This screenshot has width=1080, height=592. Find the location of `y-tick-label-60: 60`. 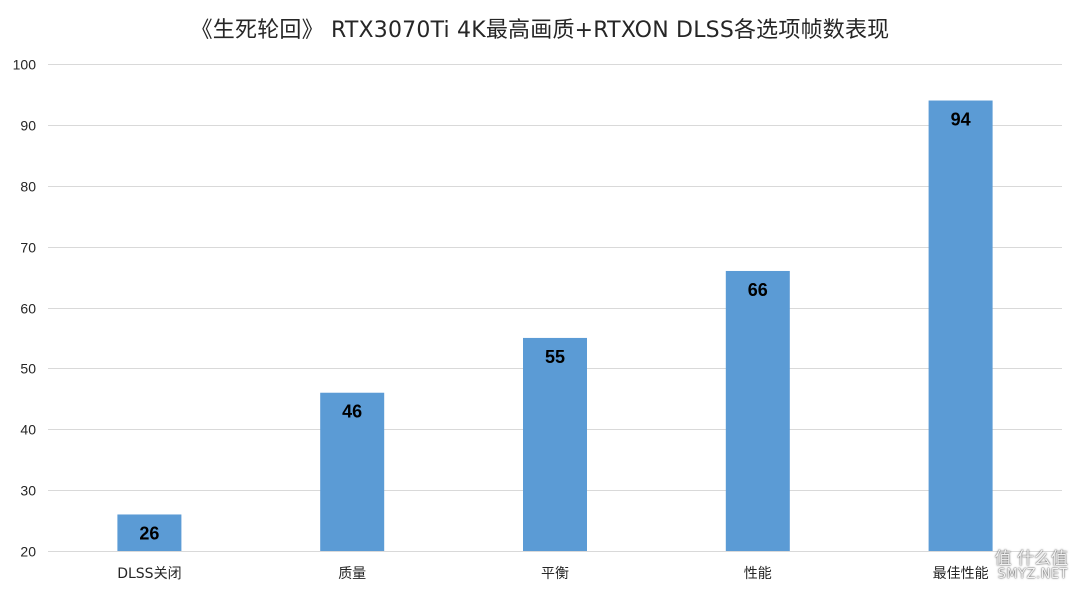

y-tick-label-60: 60 is located at coordinates (28, 309).